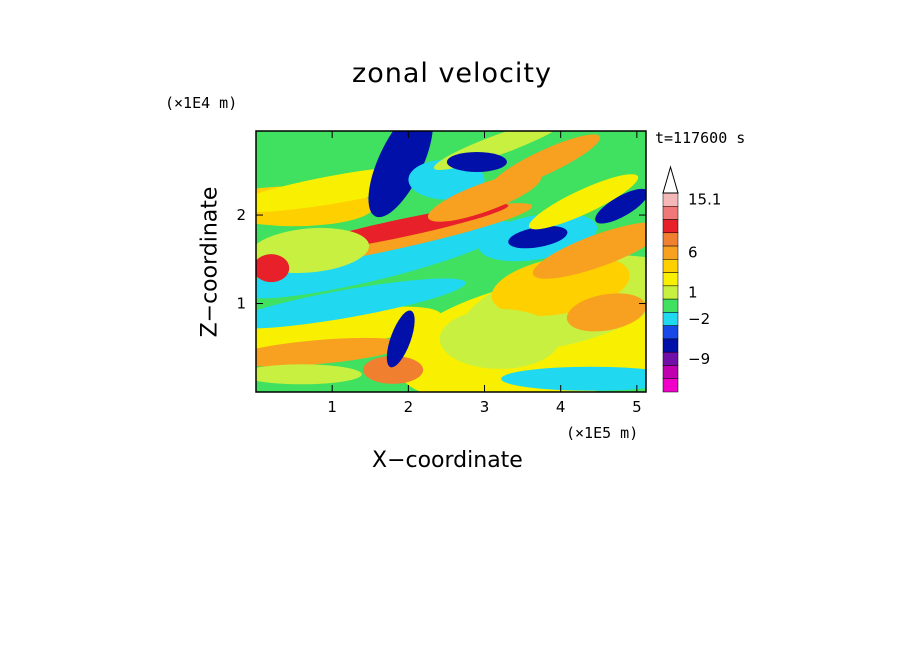  What do you see at coordinates (332, 407) in the screenshot?
I see `x-tick-label: 1` at bounding box center [332, 407].